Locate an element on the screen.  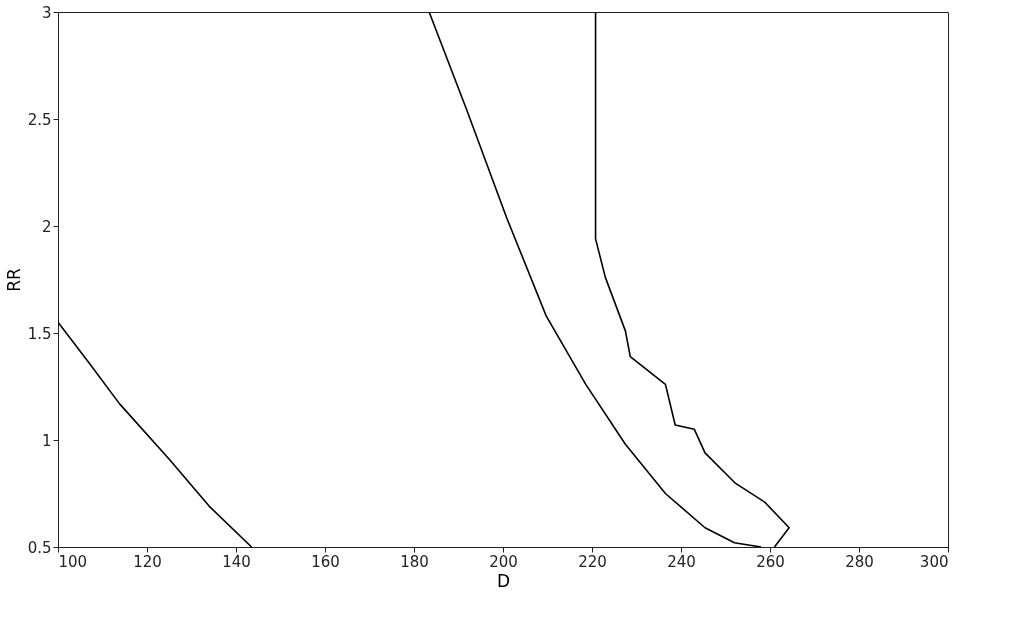
x-axis-title: D is located at coordinates (503, 580).